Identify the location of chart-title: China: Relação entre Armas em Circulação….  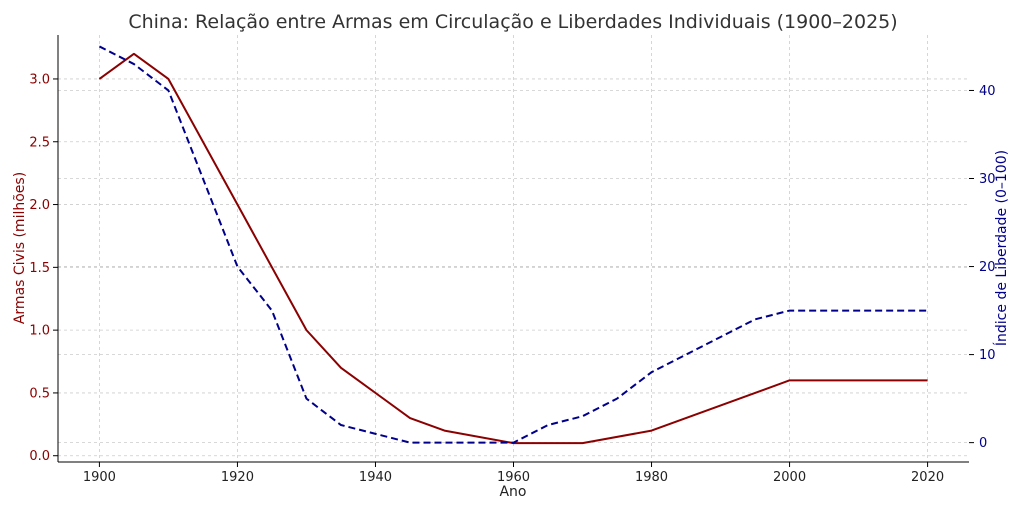
(512, 22).